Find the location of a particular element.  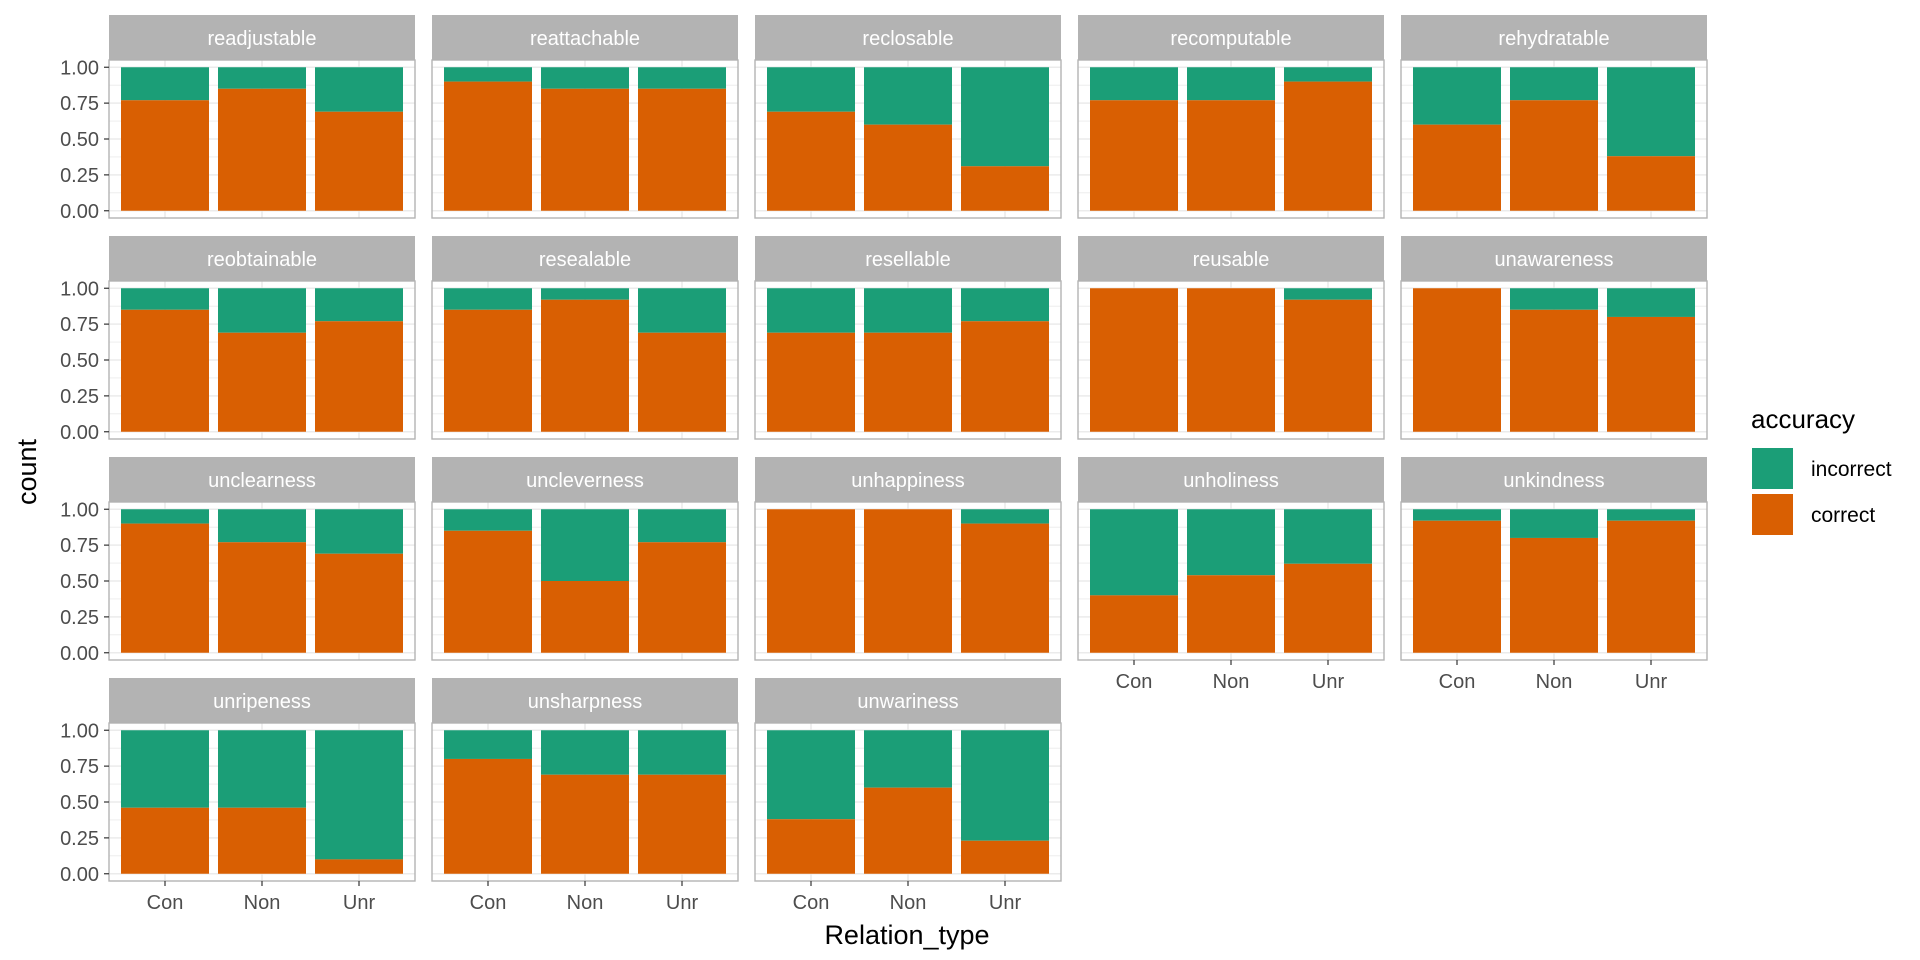

bar-correct-readjustable-Unr is located at coordinates (359, 161).